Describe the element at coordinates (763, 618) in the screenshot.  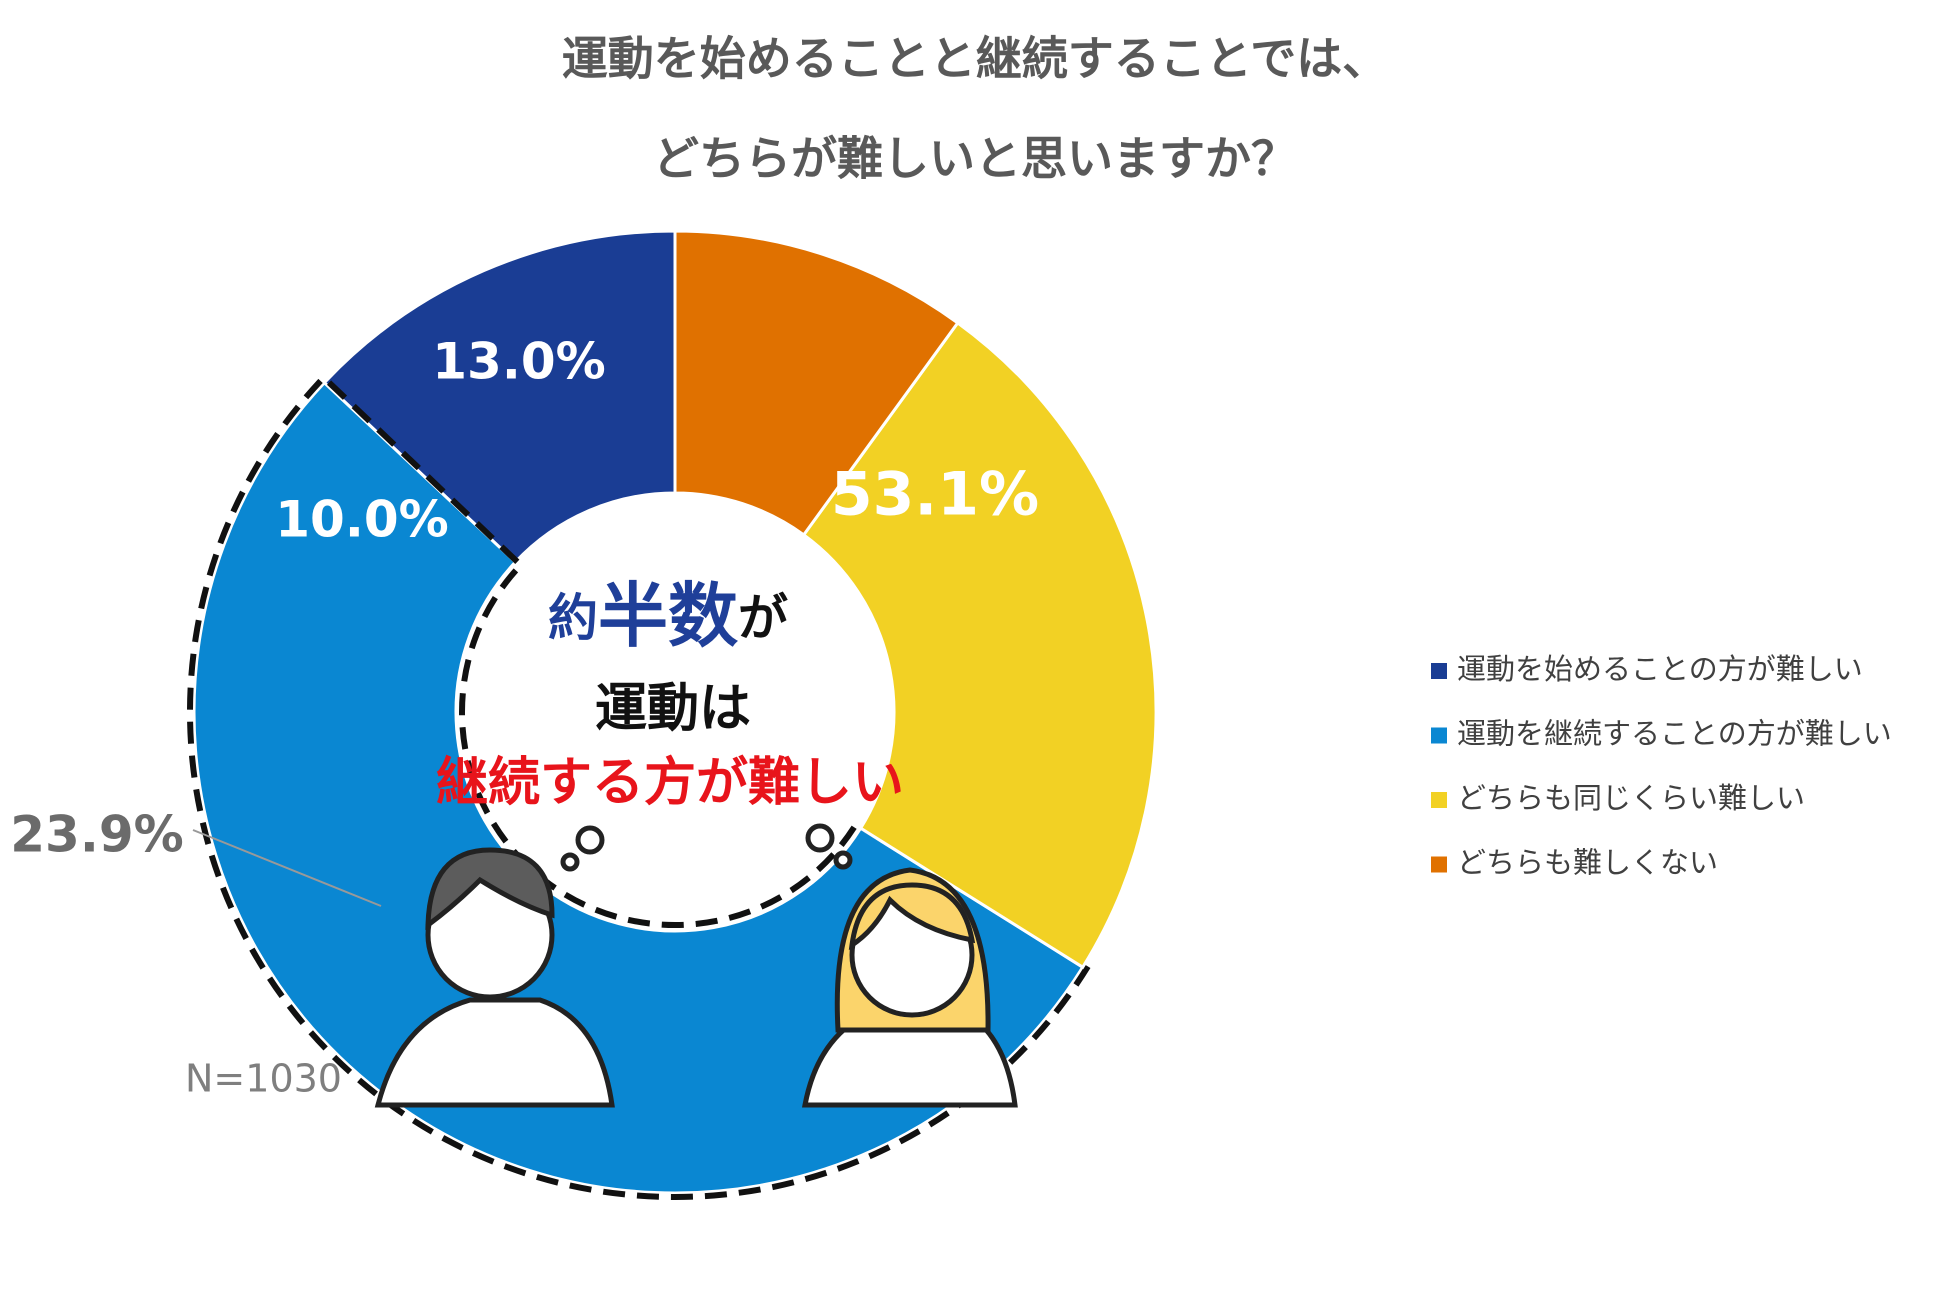
I see `center-text-part: が` at that location.